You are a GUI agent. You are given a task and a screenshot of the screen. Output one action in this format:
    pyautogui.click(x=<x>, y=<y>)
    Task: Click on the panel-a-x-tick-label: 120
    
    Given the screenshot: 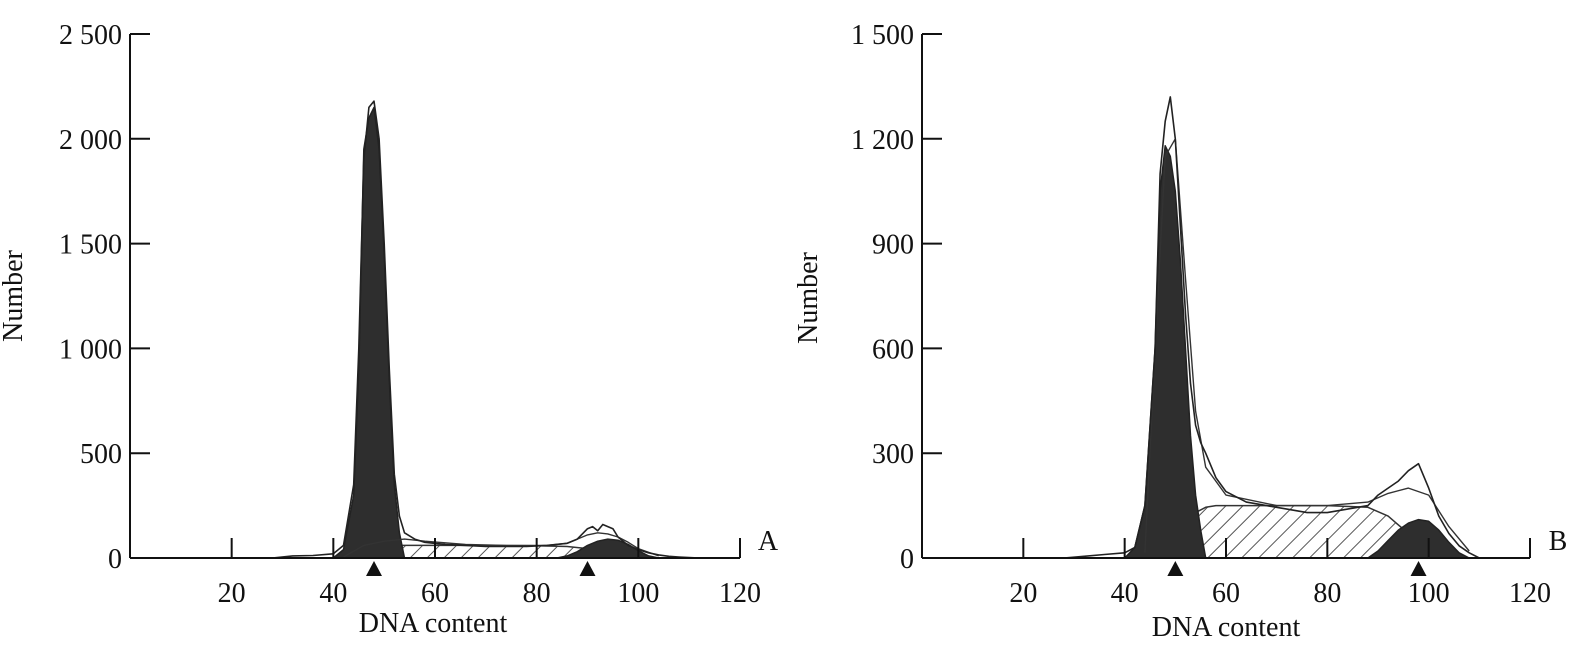 What is the action you would take?
    pyautogui.click(x=740, y=593)
    